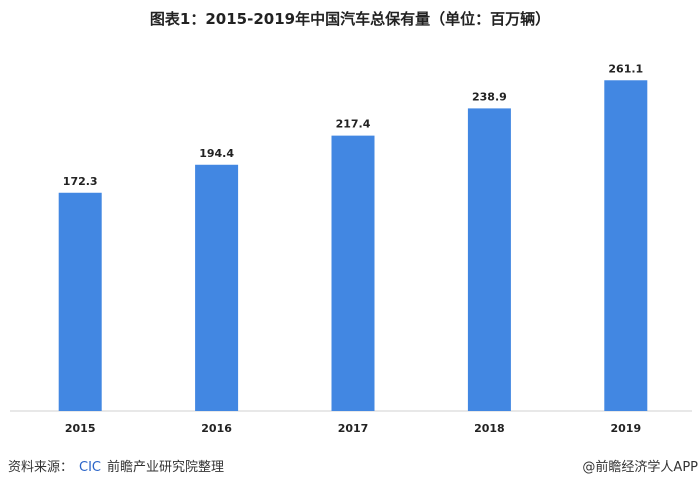  What do you see at coordinates (90, 467) in the screenshot?
I see `source-org: CIC` at bounding box center [90, 467].